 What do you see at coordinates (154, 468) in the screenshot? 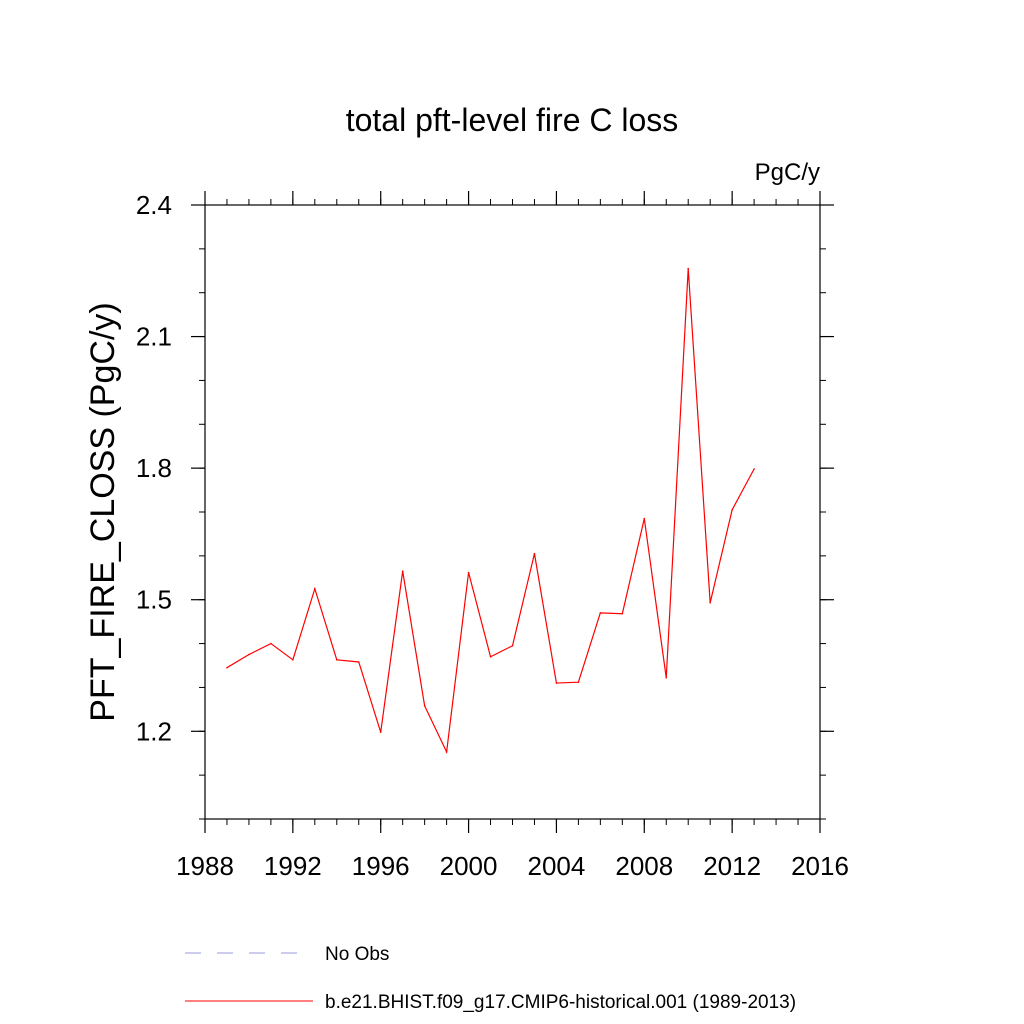
I see `y-tick-label: 1.8` at bounding box center [154, 468].